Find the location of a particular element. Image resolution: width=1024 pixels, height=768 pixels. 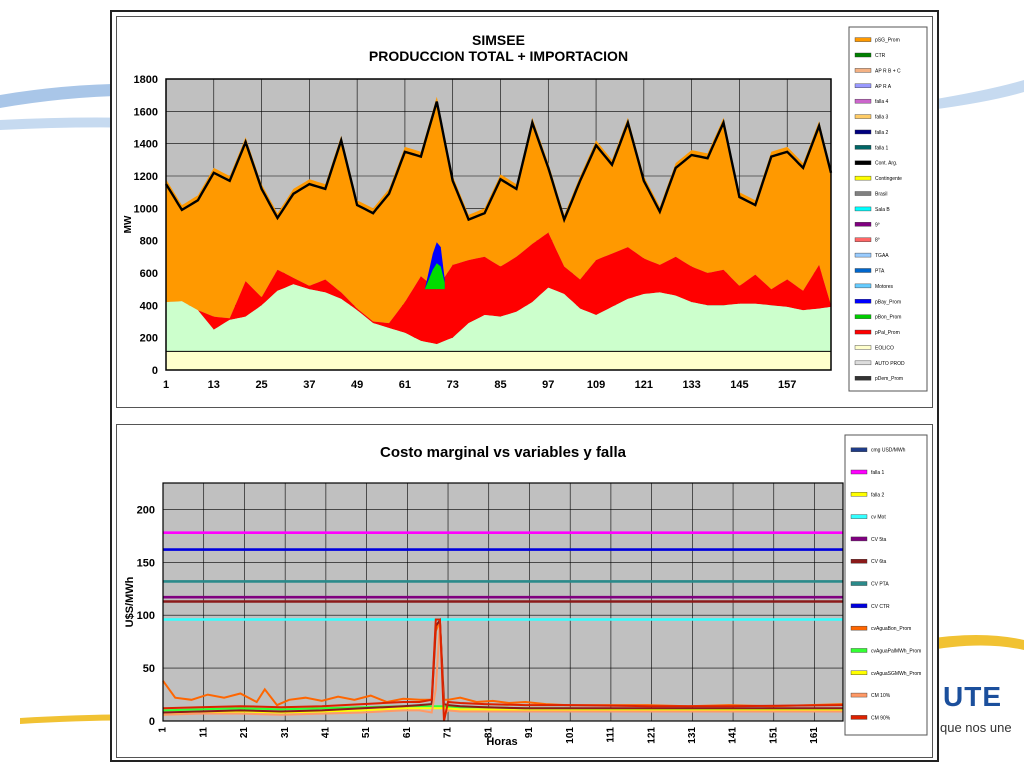

x-tick-label: 97 is located at coordinates (548, 385).